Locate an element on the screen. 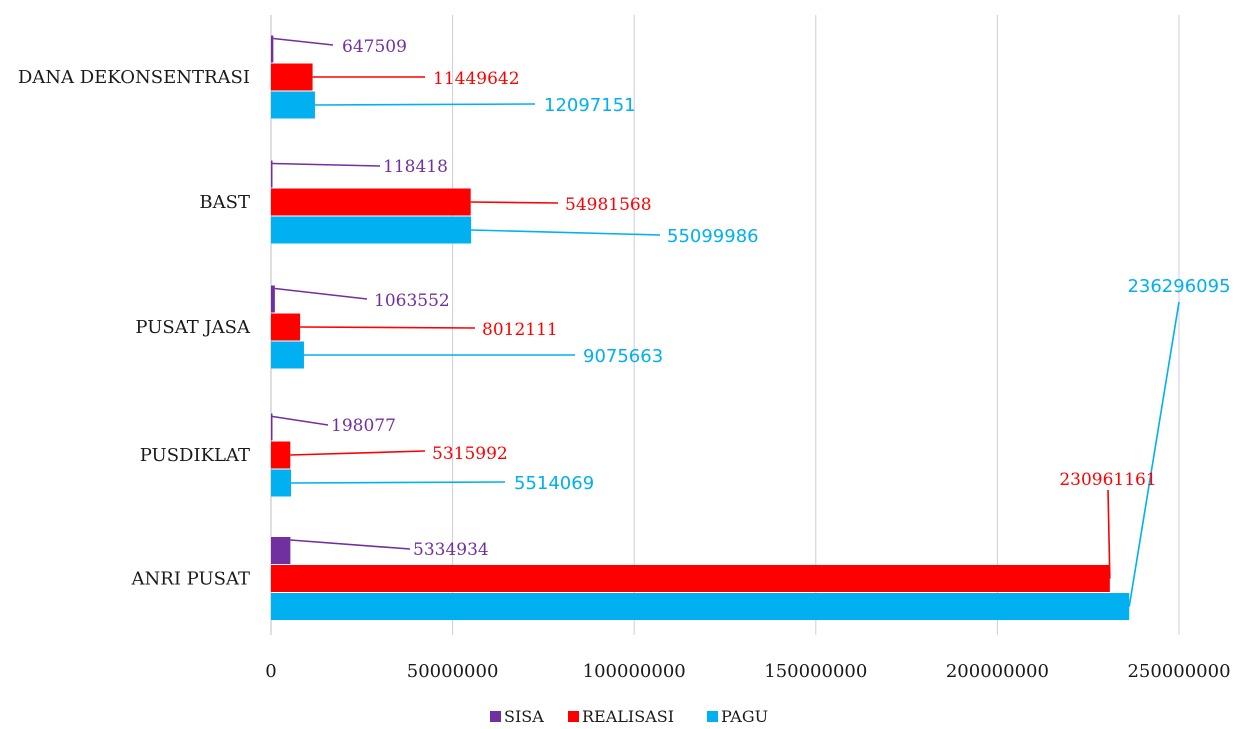 This screenshot has width=1242, height=729. data-label: 5514069 is located at coordinates (554, 483).